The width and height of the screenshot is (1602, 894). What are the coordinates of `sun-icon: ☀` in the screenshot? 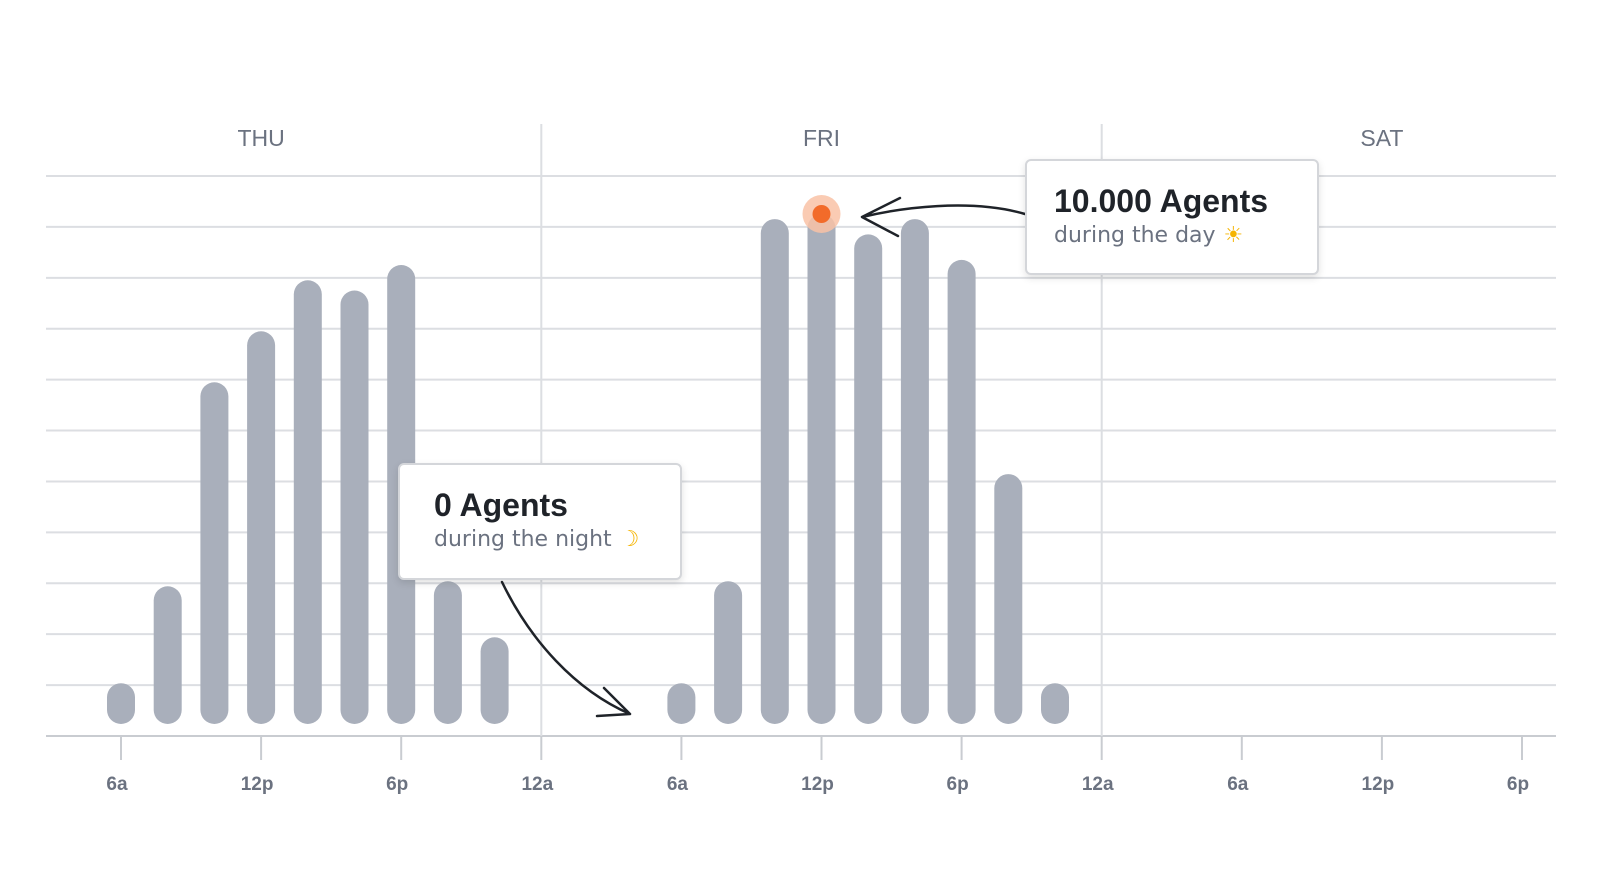 It's located at (1233, 235).